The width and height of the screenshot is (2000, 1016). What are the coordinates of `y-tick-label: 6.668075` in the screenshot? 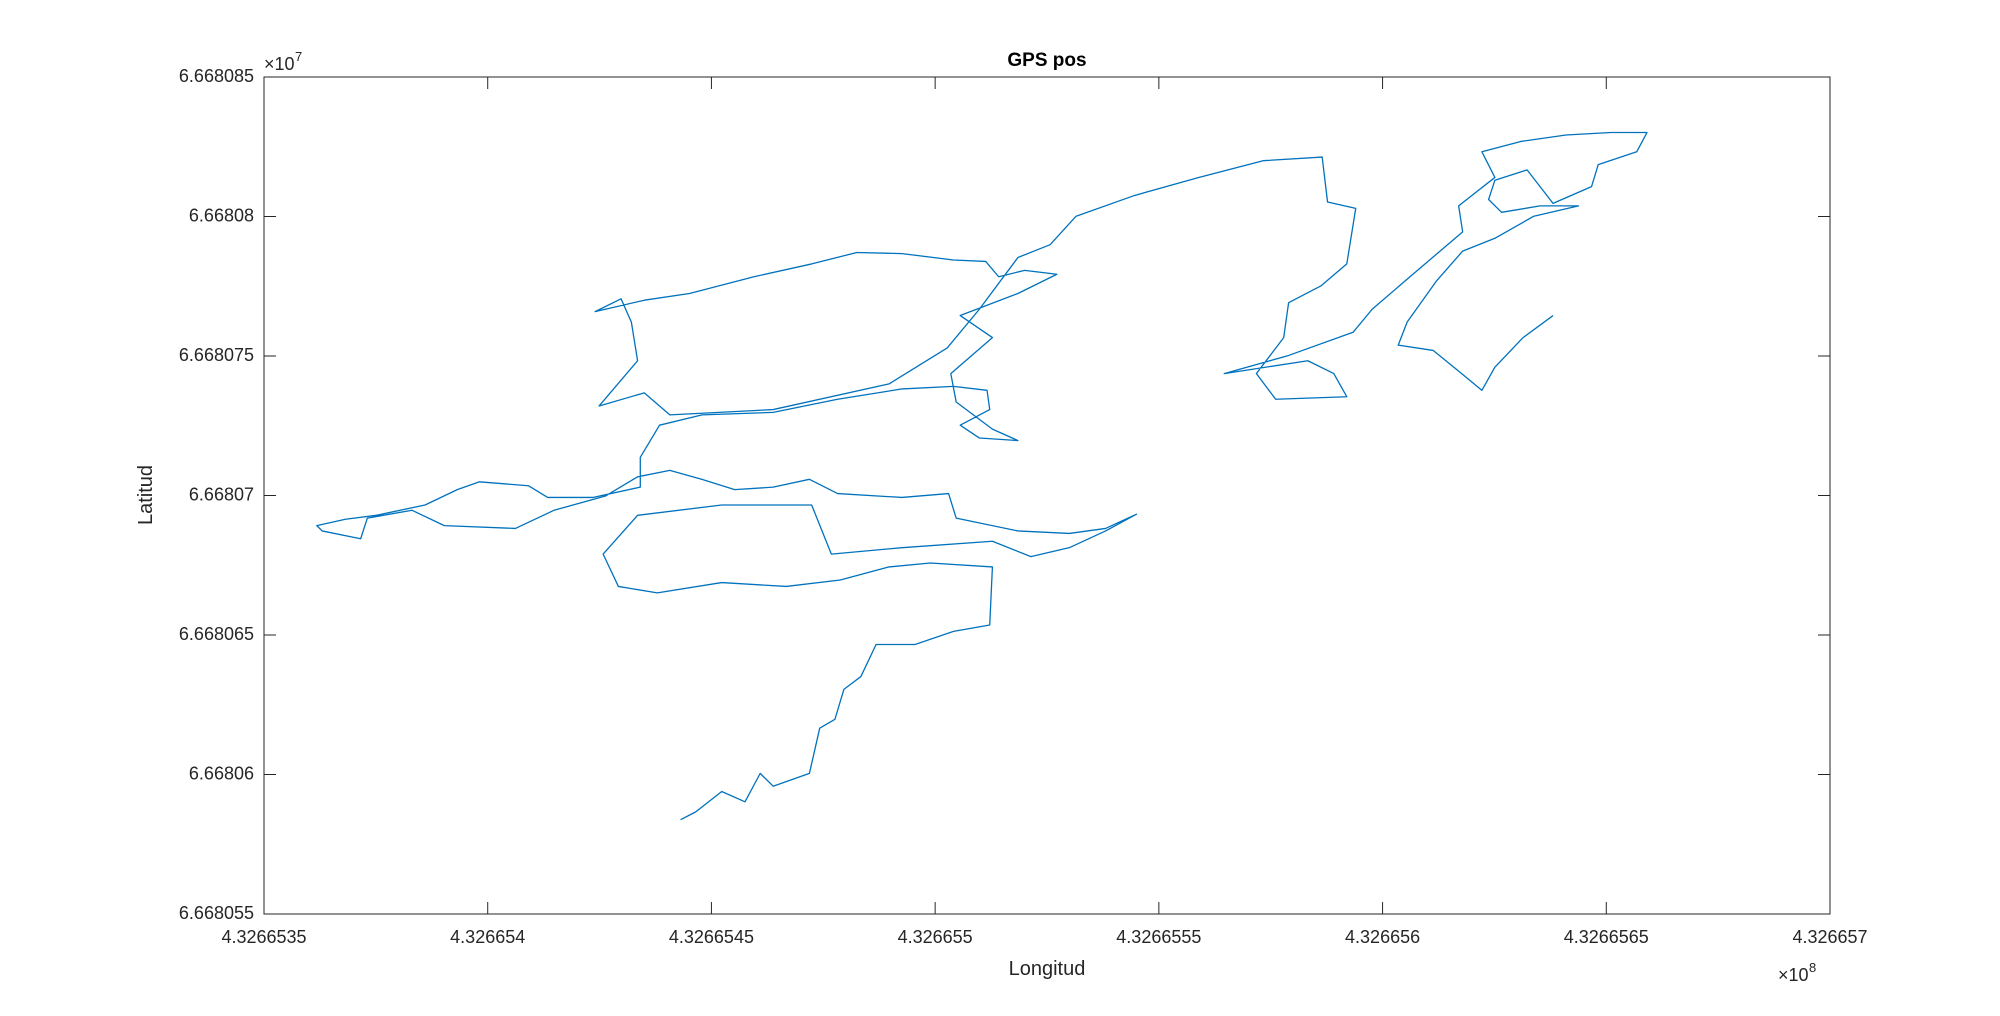 It's located at (216, 355).